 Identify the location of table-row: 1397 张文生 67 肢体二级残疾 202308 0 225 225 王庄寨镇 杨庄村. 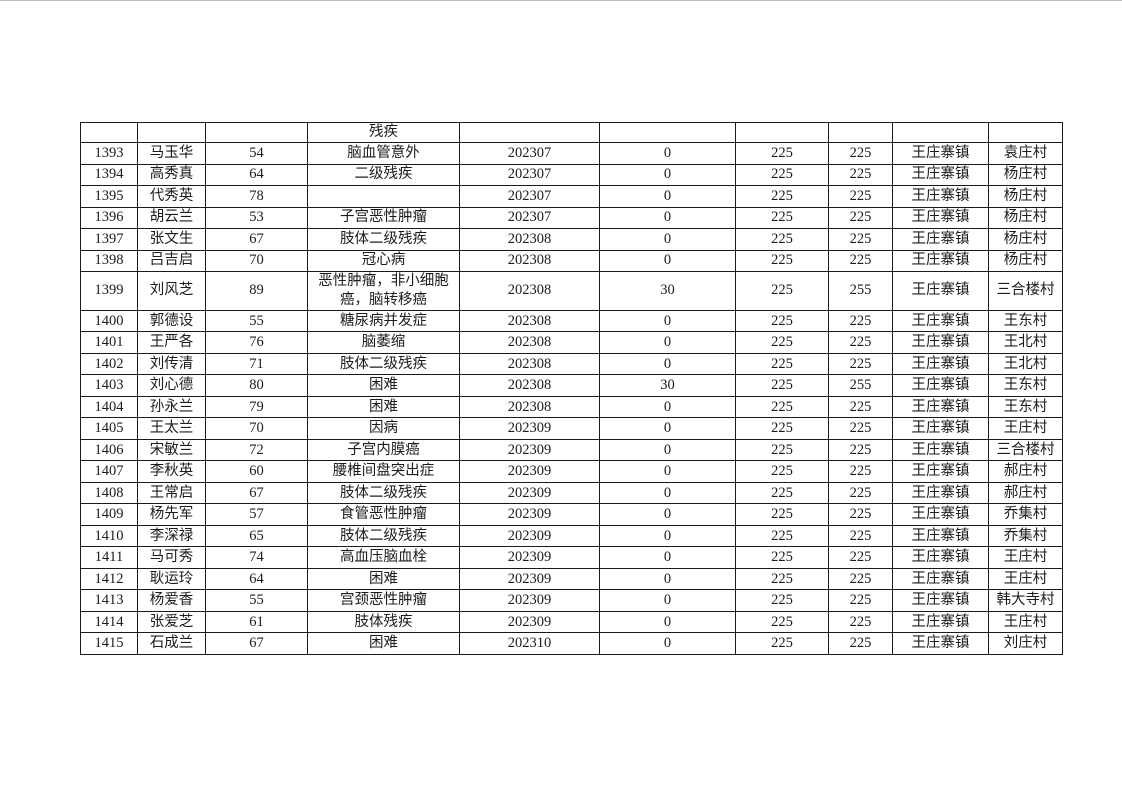
(571, 239).